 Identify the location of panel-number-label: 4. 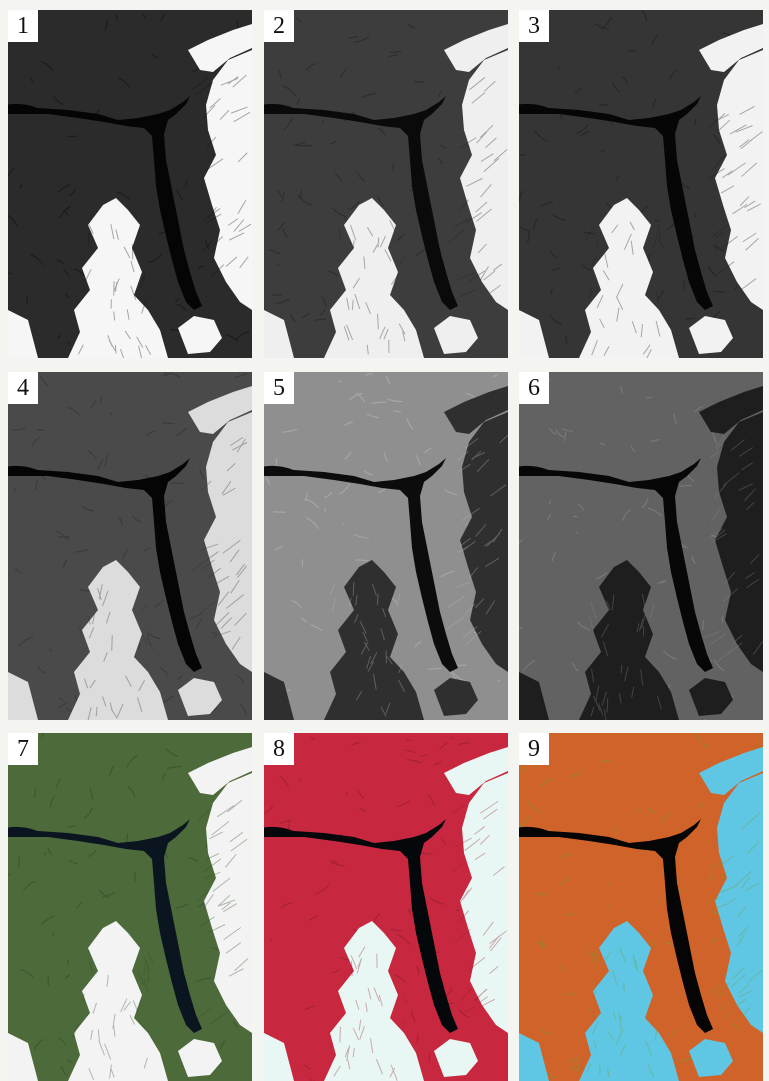
(23, 388).